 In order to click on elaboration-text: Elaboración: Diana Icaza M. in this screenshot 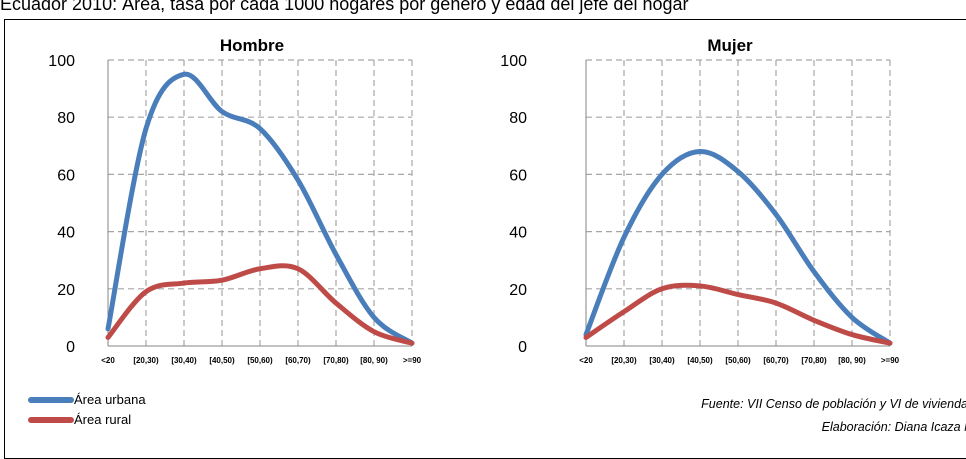, I will do `click(893, 427)`.